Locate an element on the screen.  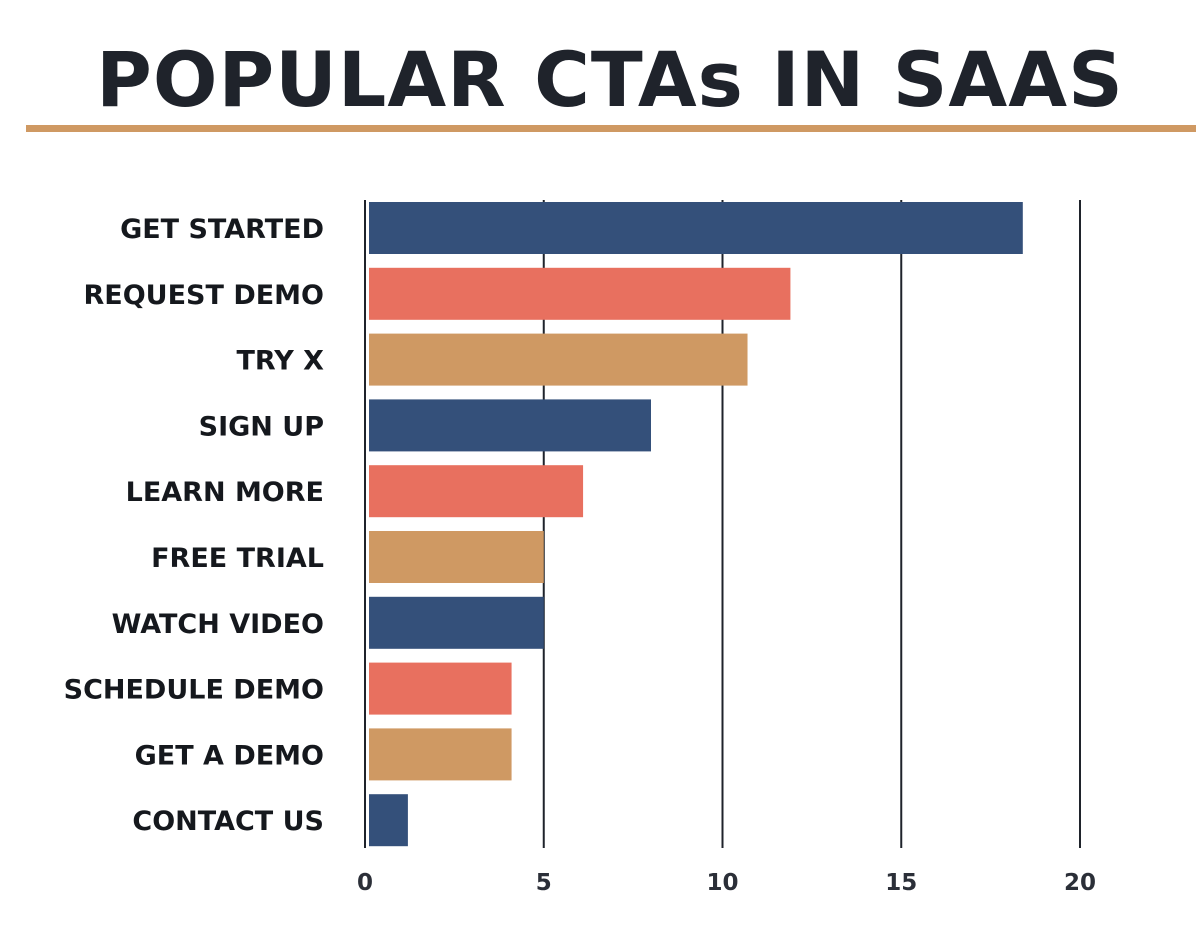
category-label-try-x: TRY X is located at coordinates (281, 361).